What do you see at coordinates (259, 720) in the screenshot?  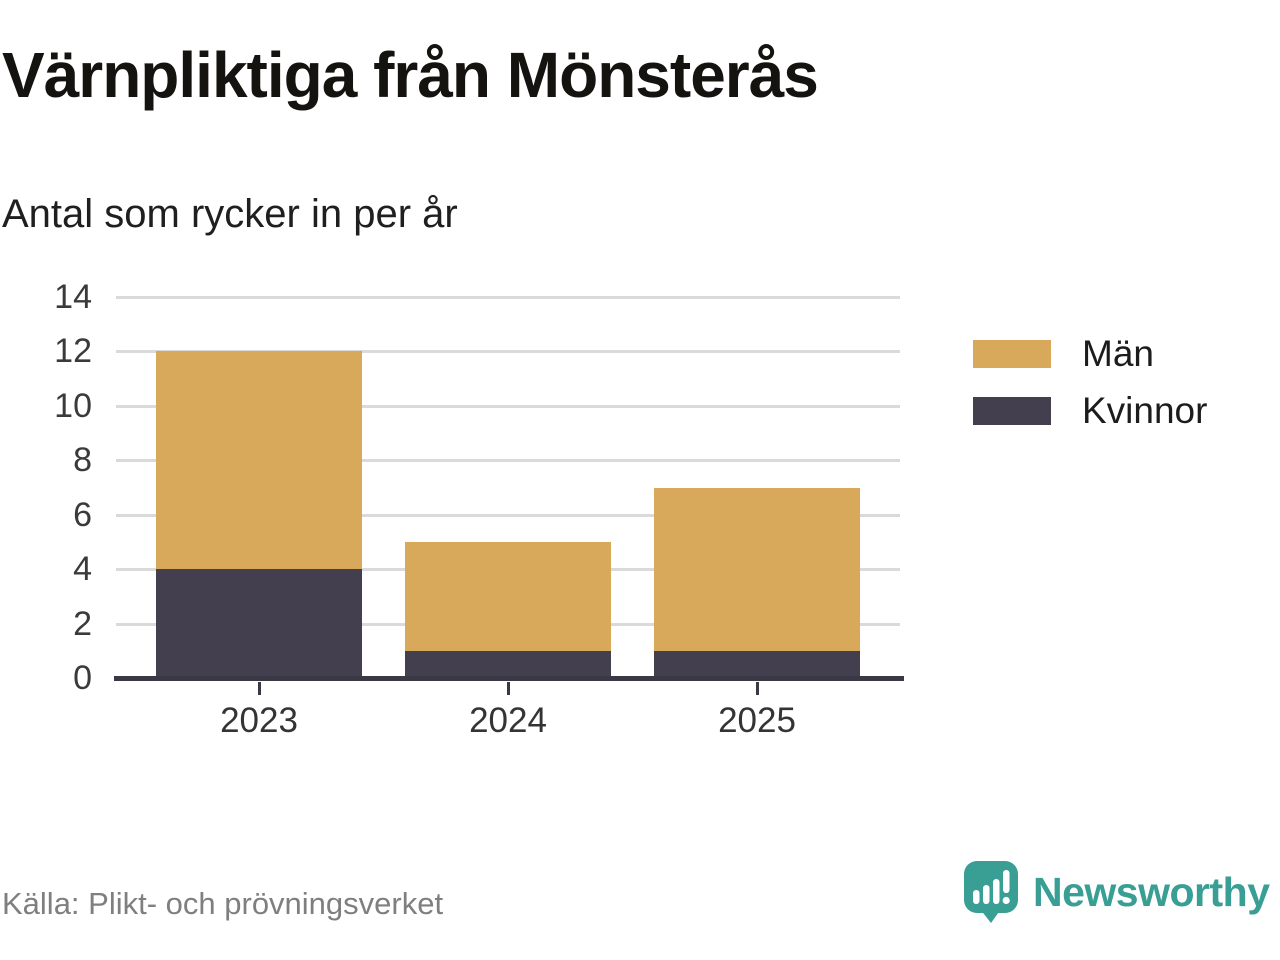 I see `x-axis-tick-label: 2023` at bounding box center [259, 720].